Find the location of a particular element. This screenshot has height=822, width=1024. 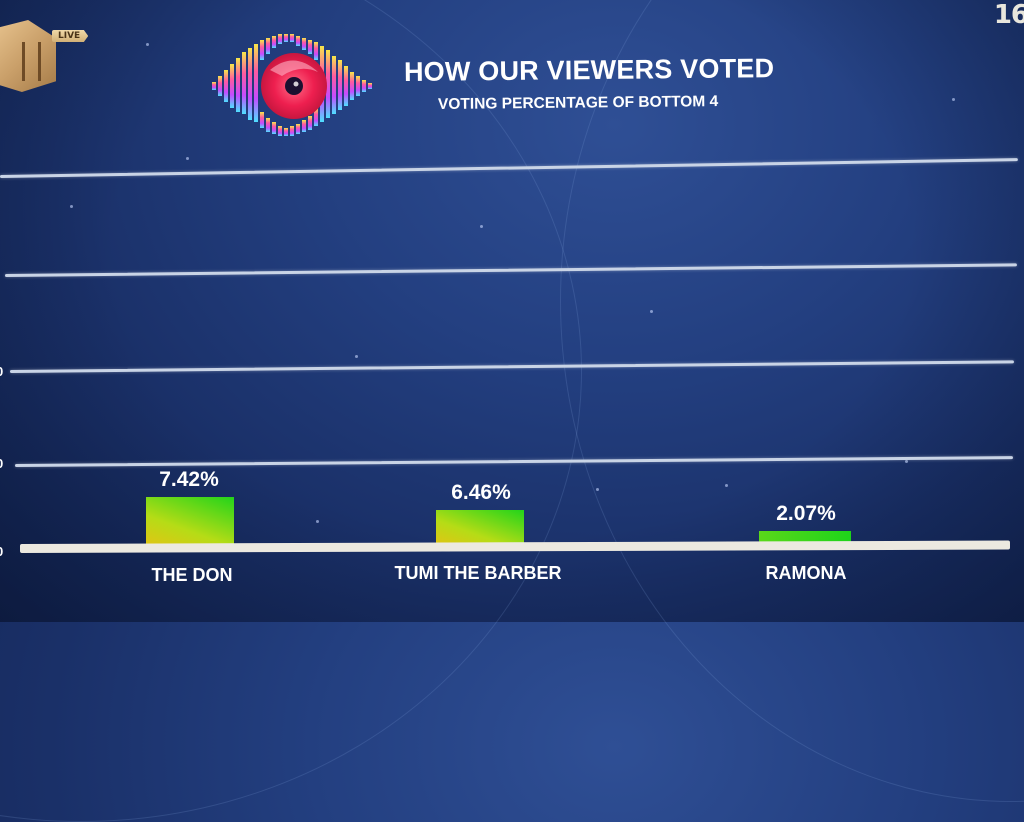

bar-value-label: 2.07% is located at coordinates (806, 513).